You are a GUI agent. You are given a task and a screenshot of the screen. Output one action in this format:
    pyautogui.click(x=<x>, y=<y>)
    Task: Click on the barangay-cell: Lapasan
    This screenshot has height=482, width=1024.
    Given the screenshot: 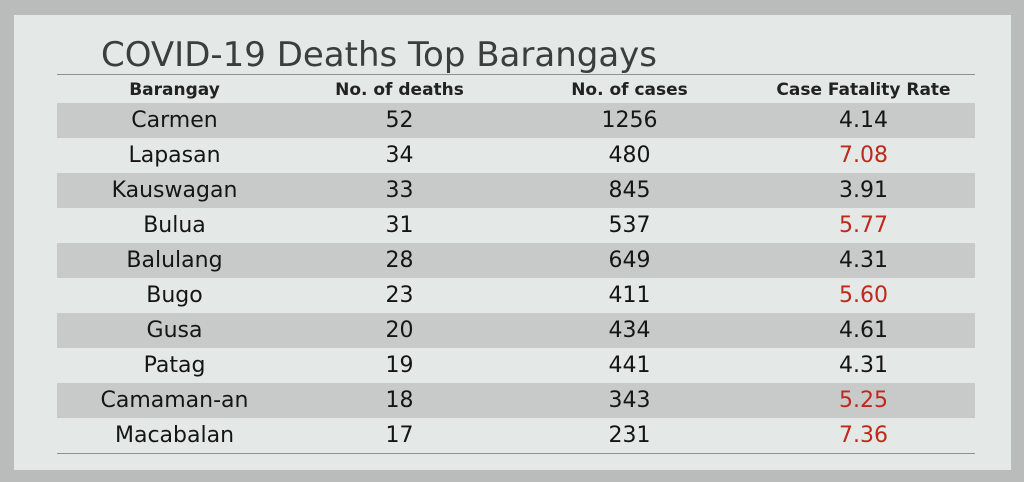 What is the action you would take?
    pyautogui.click(x=174, y=155)
    